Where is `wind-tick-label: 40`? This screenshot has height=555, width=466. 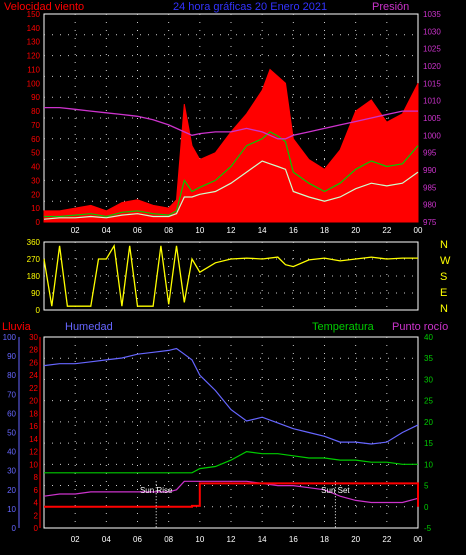 wind-tick-label: 40 is located at coordinates (35, 167).